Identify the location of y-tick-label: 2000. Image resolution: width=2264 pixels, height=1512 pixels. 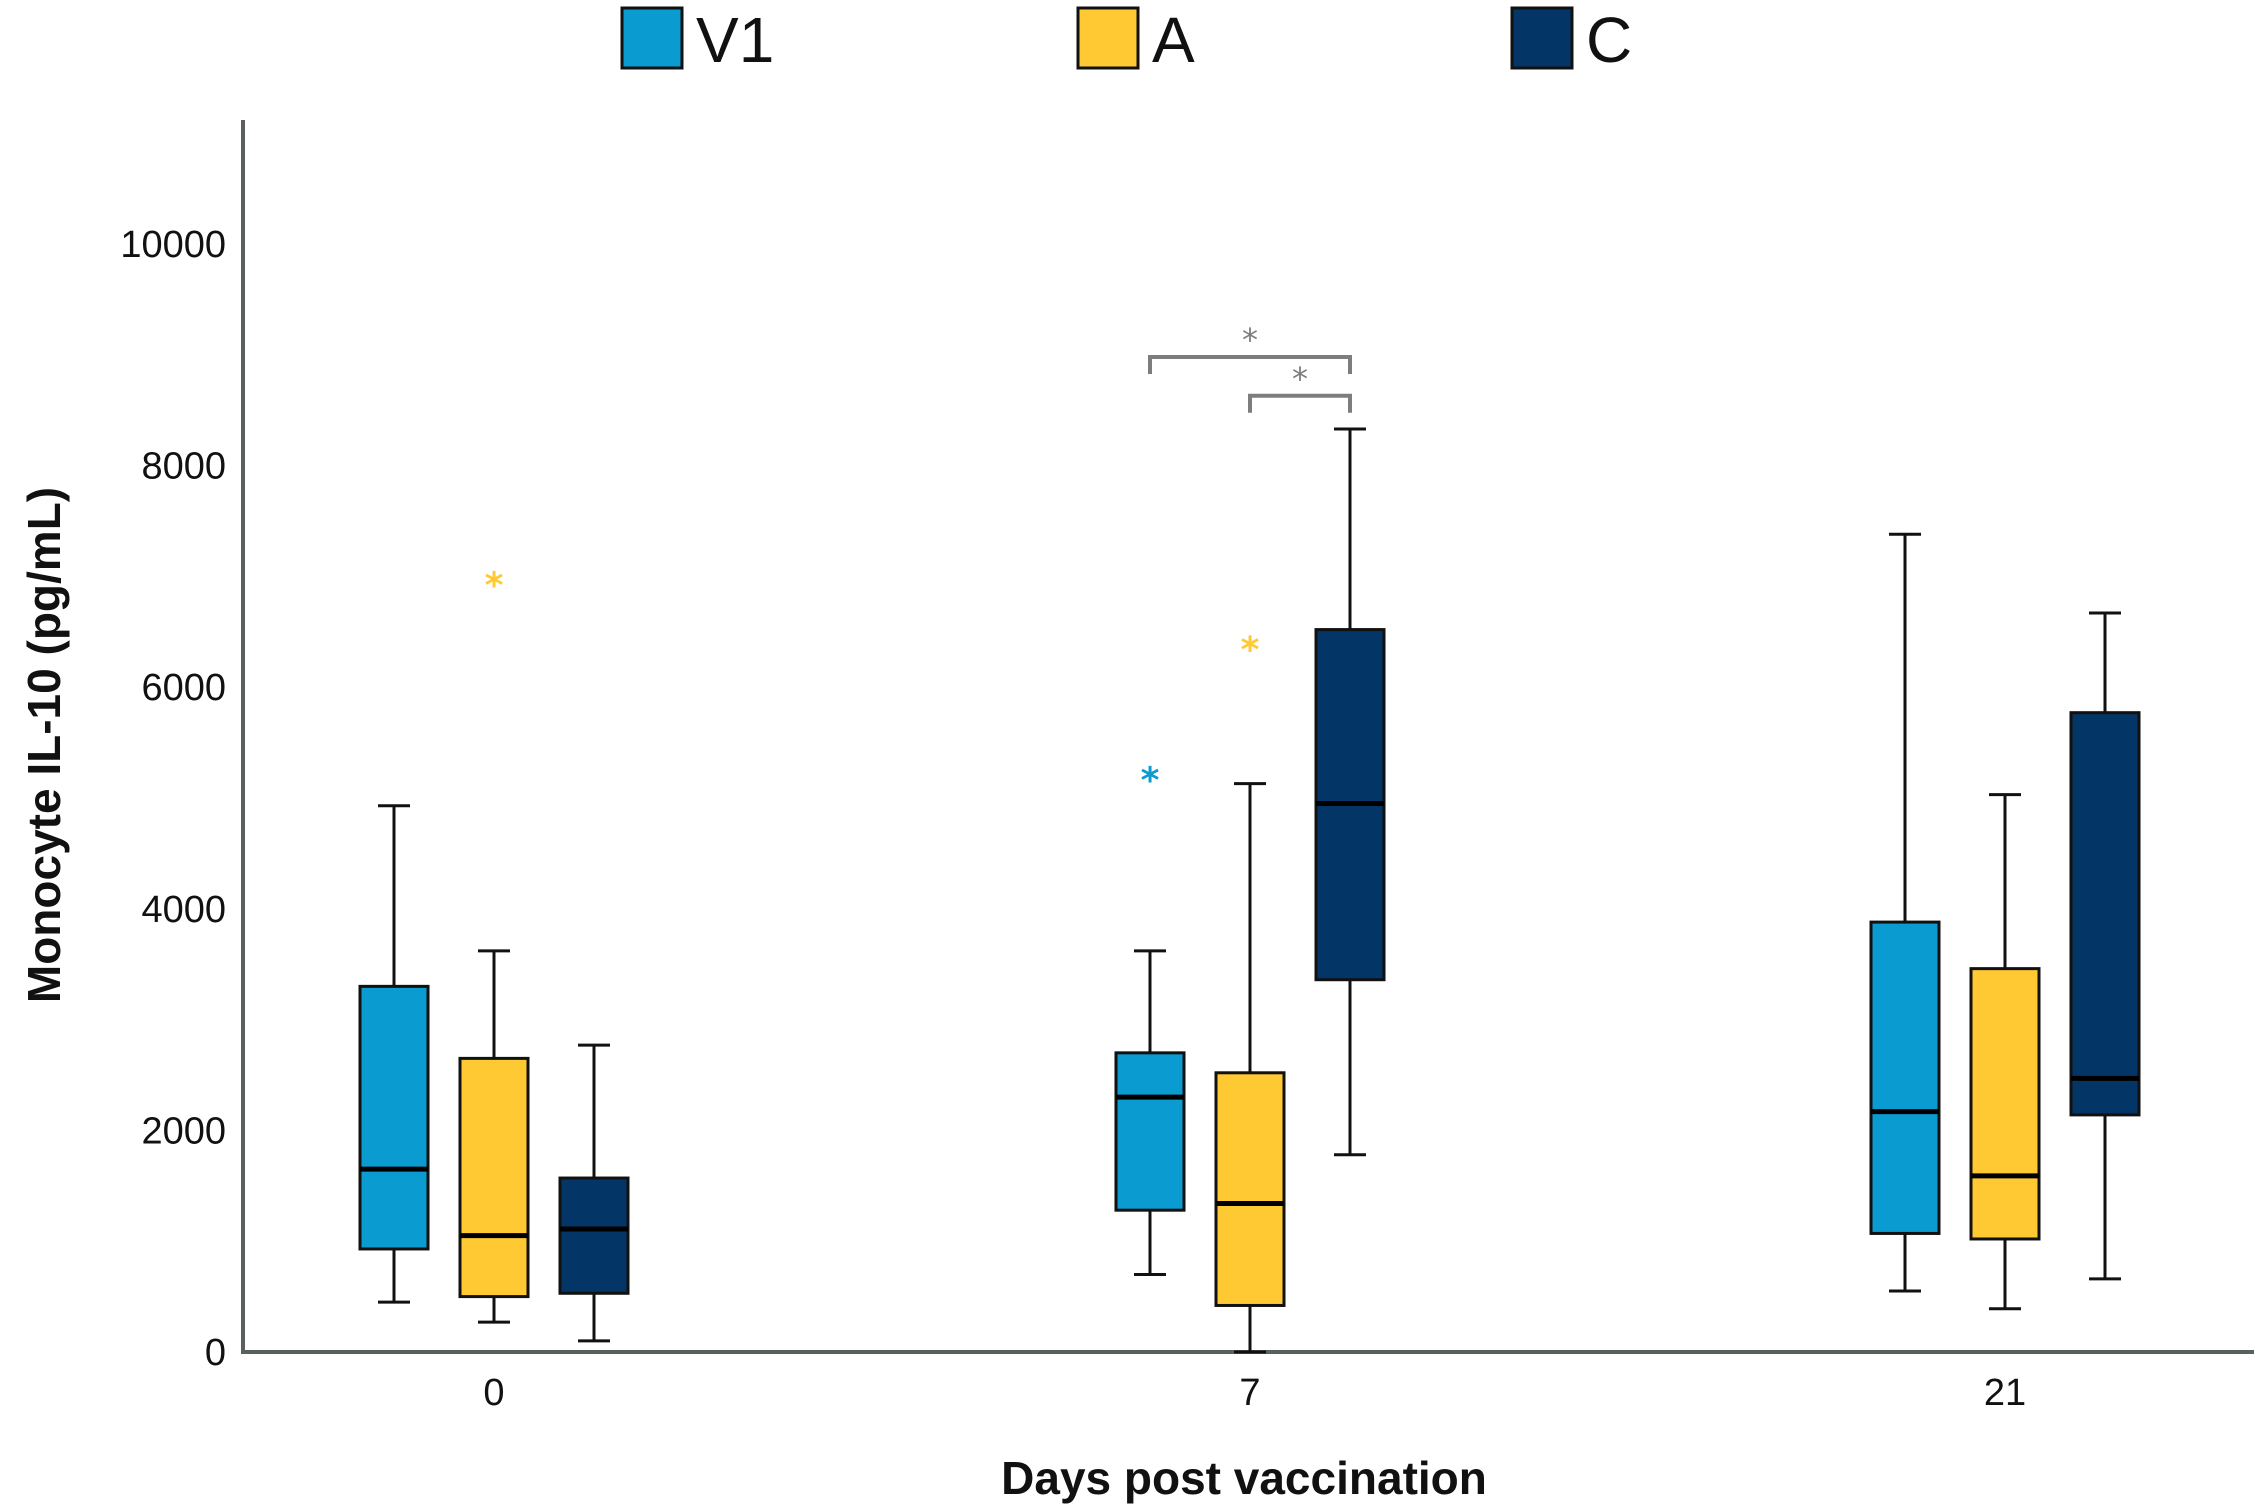
(183, 1131).